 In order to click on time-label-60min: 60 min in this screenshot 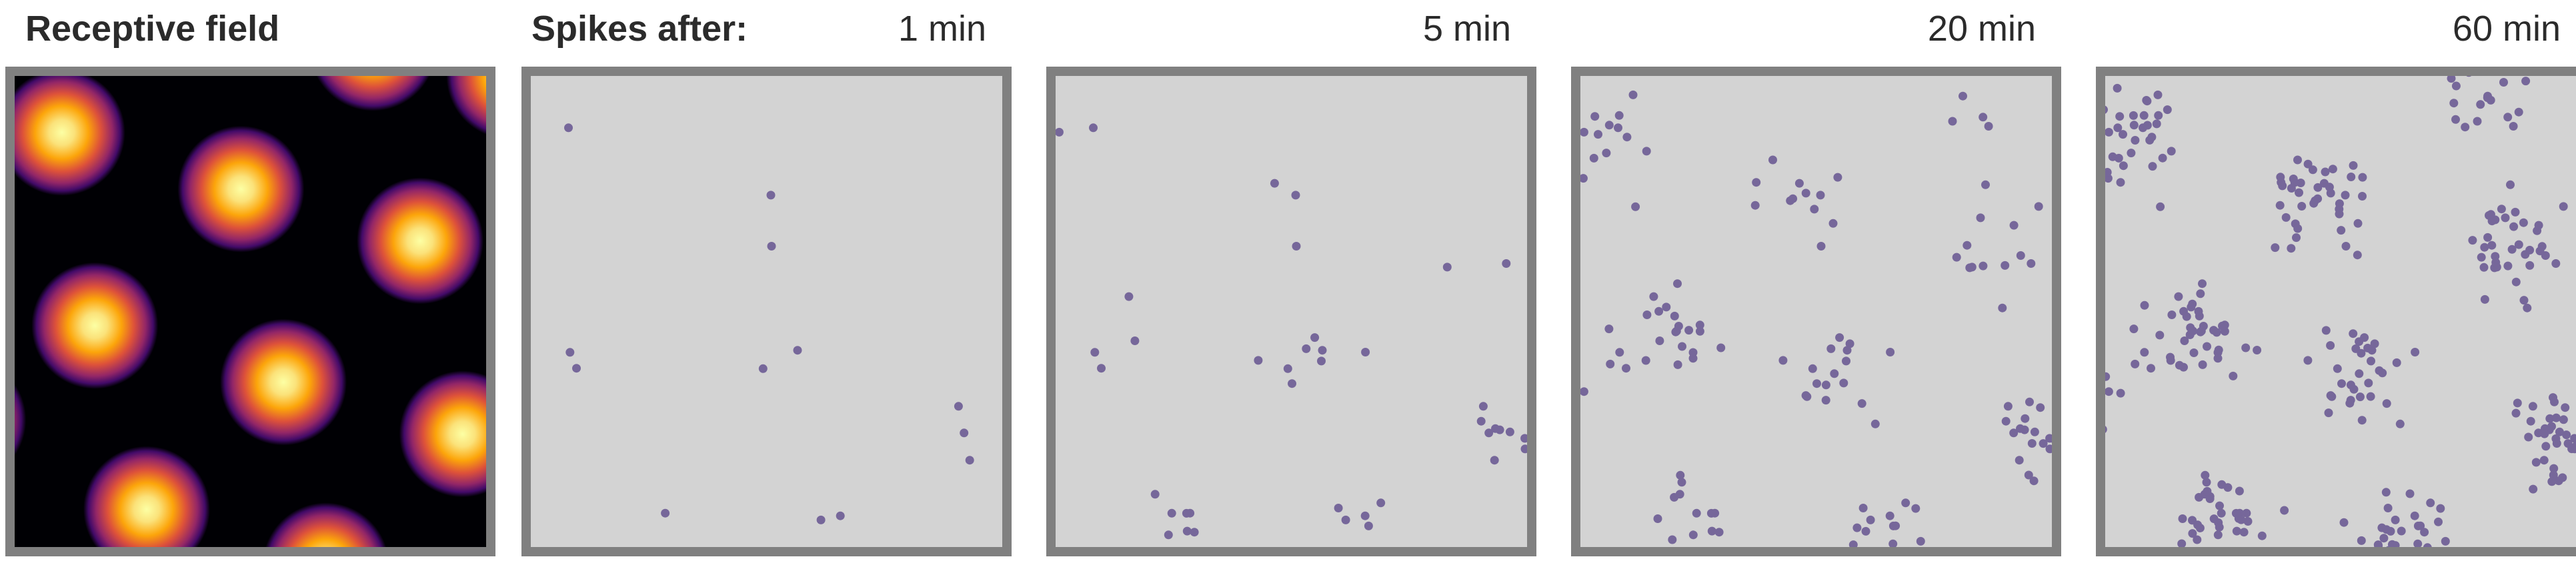, I will do `click(2506, 29)`.